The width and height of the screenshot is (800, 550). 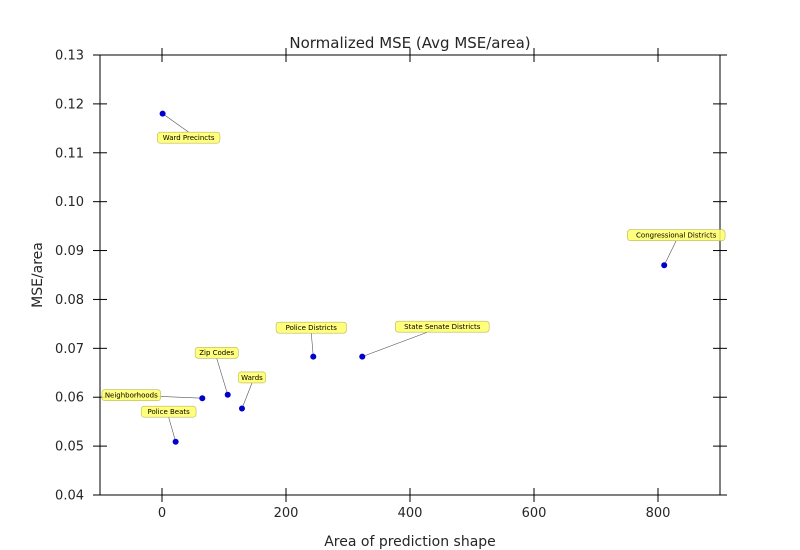 I want to click on x-tick-label: 600, so click(x=534, y=513).